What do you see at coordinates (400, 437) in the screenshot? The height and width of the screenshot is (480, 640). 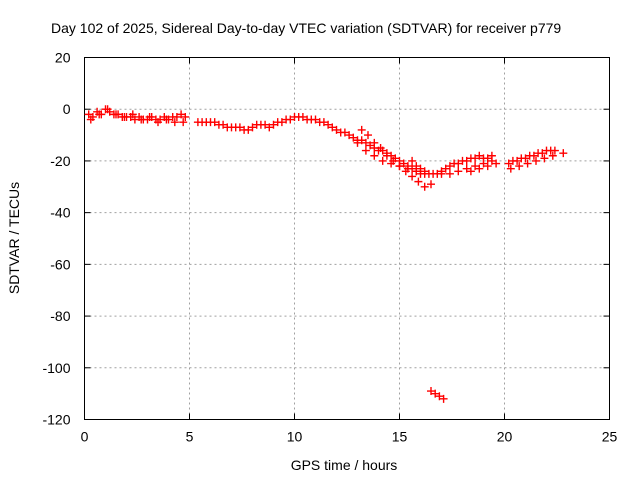 I see `x-tick-label: 15` at bounding box center [400, 437].